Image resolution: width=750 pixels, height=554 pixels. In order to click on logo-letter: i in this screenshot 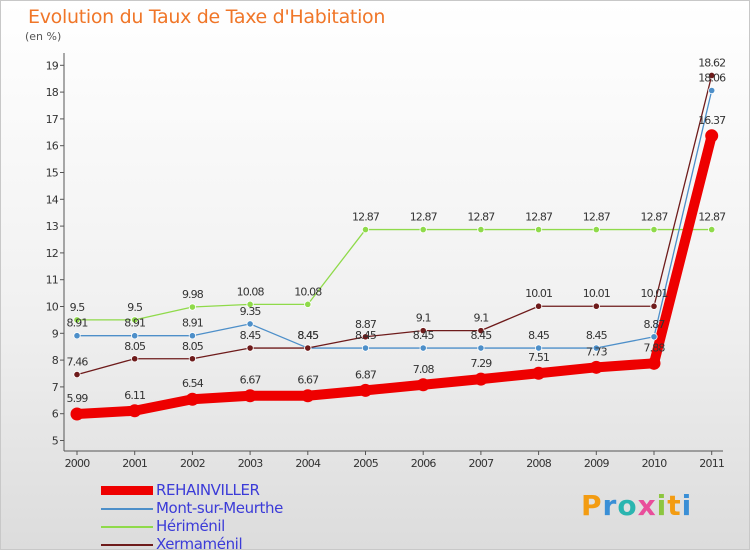, I will do `click(687, 505)`.